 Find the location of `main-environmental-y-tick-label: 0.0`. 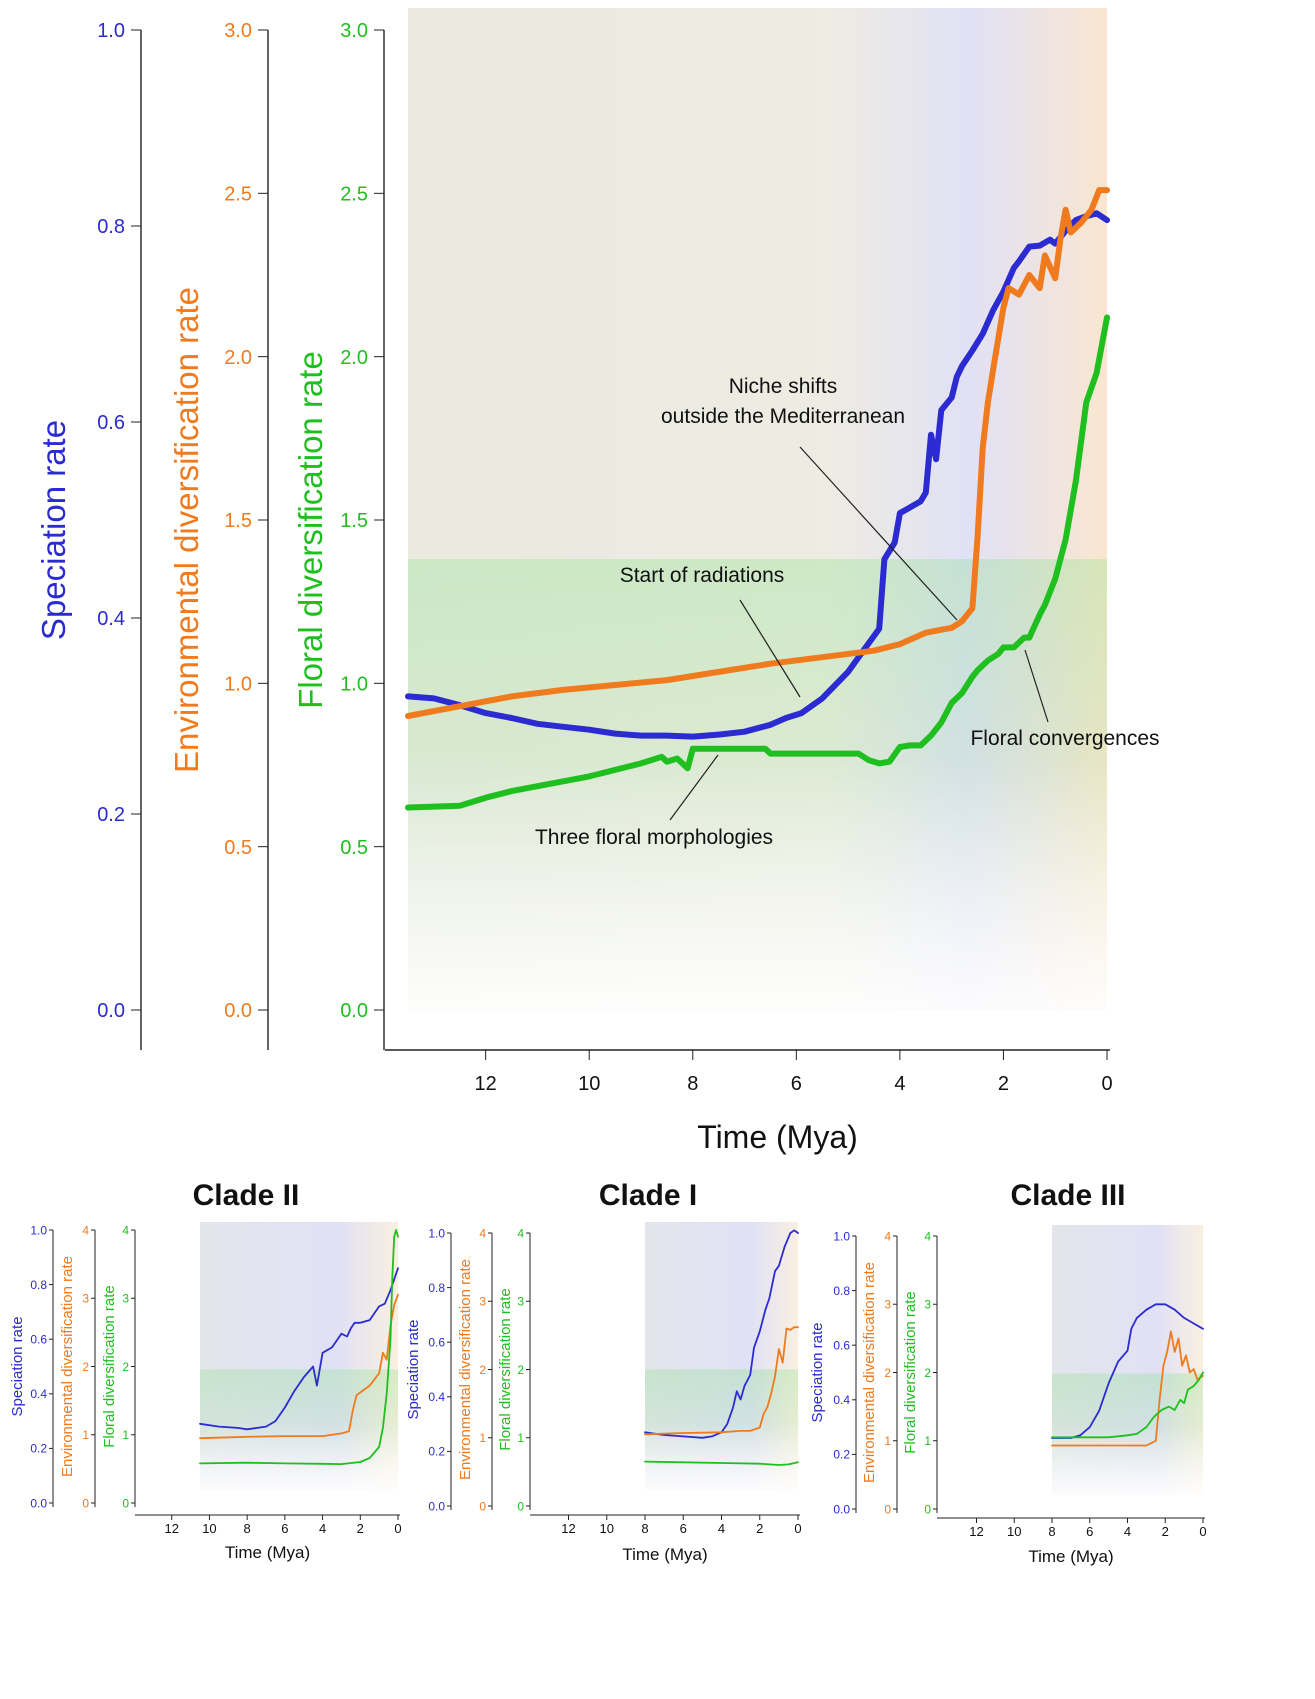

main-environmental-y-tick-label: 0.0 is located at coordinates (238, 1011).